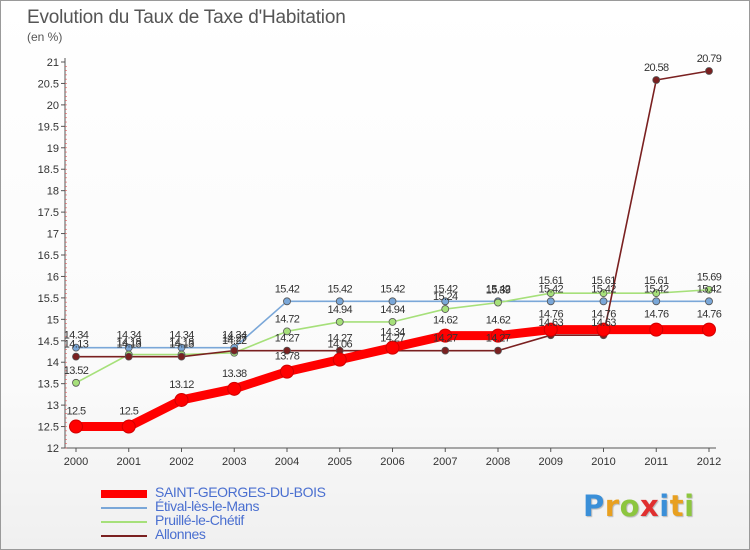 The width and height of the screenshot is (750, 550). What do you see at coordinates (287, 319) in the screenshot?
I see `data-label: 14.72` at bounding box center [287, 319].